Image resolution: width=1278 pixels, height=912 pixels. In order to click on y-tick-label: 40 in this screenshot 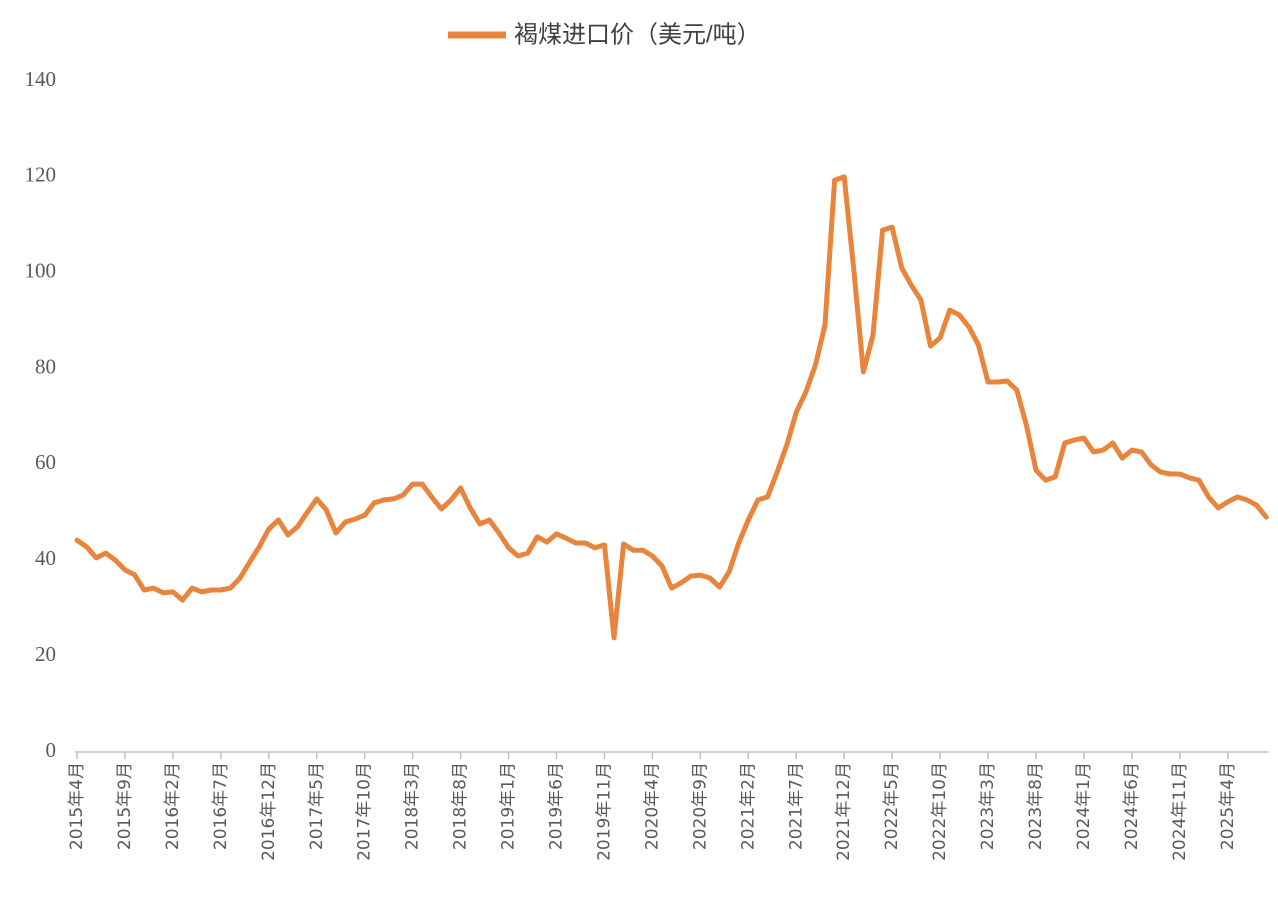, I will do `click(45, 558)`.